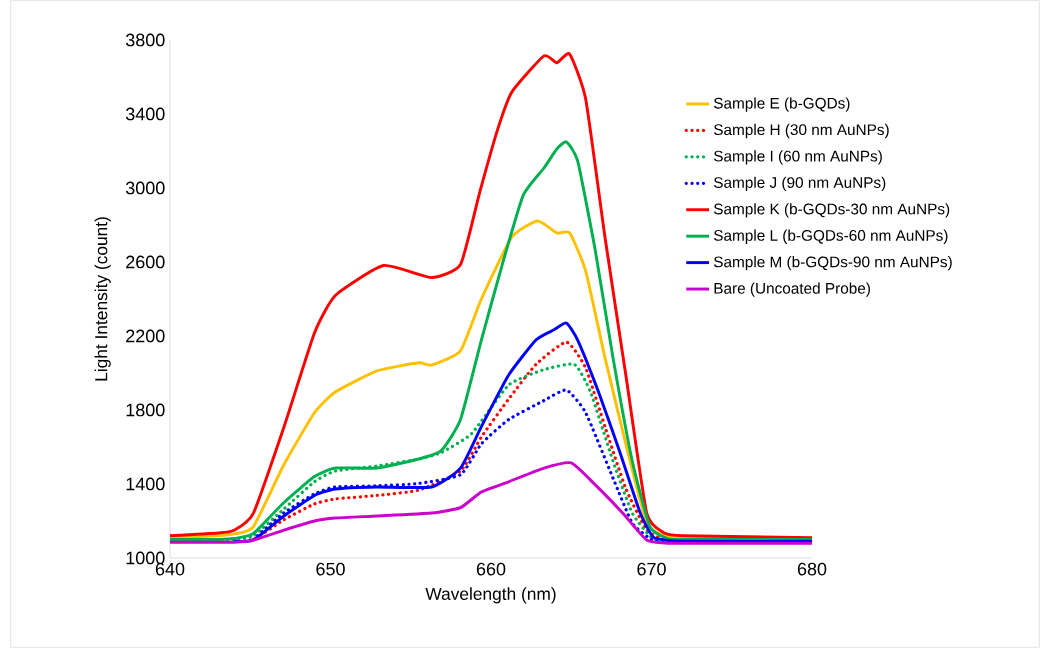 This screenshot has width=1040, height=648. What do you see at coordinates (330, 569) in the screenshot?
I see `x-tick-label: 650` at bounding box center [330, 569].